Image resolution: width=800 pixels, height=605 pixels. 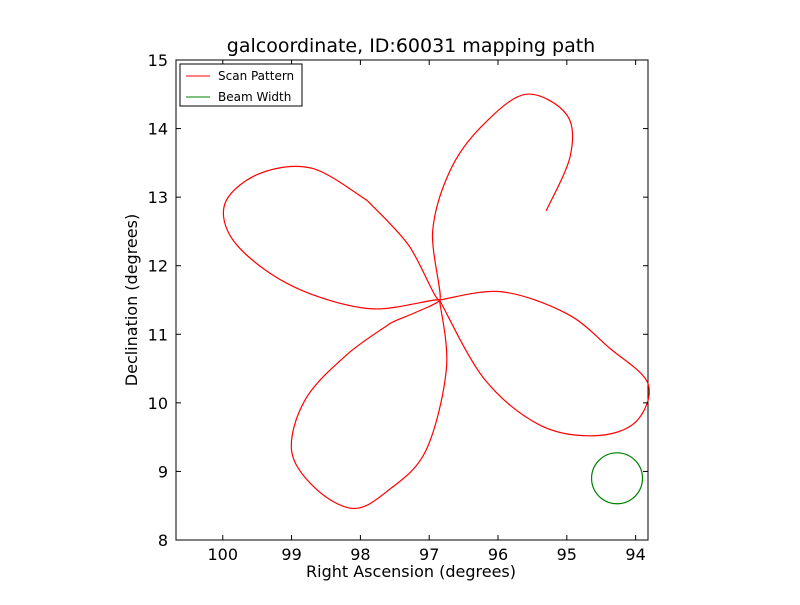 I want to click on legend: Scan Pattern Beam Width, so click(x=241, y=85).